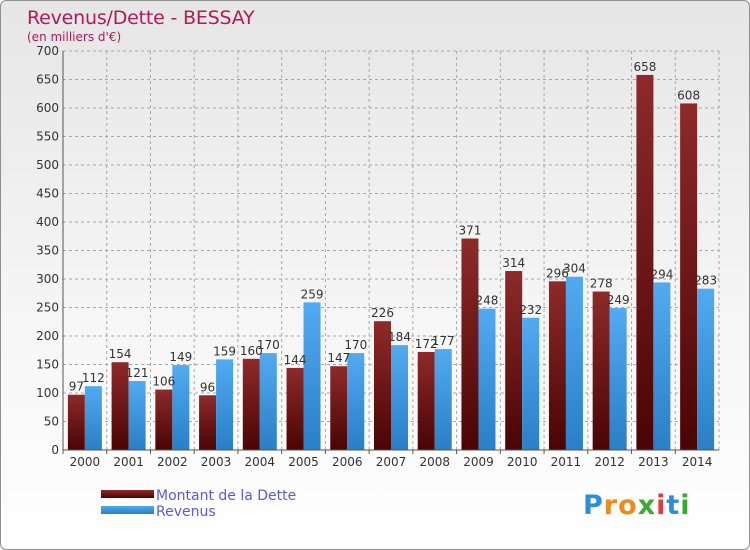  What do you see at coordinates (434, 462) in the screenshot?
I see `x-tick-label: 2008` at bounding box center [434, 462].